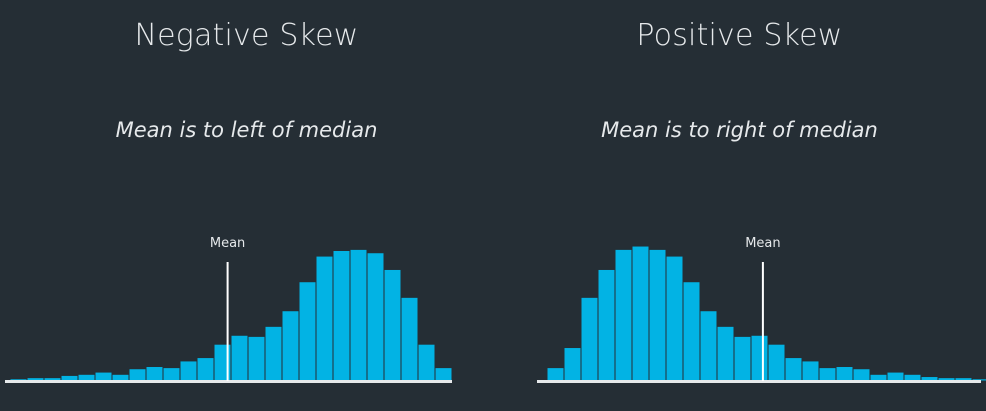 The image size is (986, 411). Describe the element at coordinates (246, 35) in the screenshot. I see `chart-title: Negative Skew` at that location.